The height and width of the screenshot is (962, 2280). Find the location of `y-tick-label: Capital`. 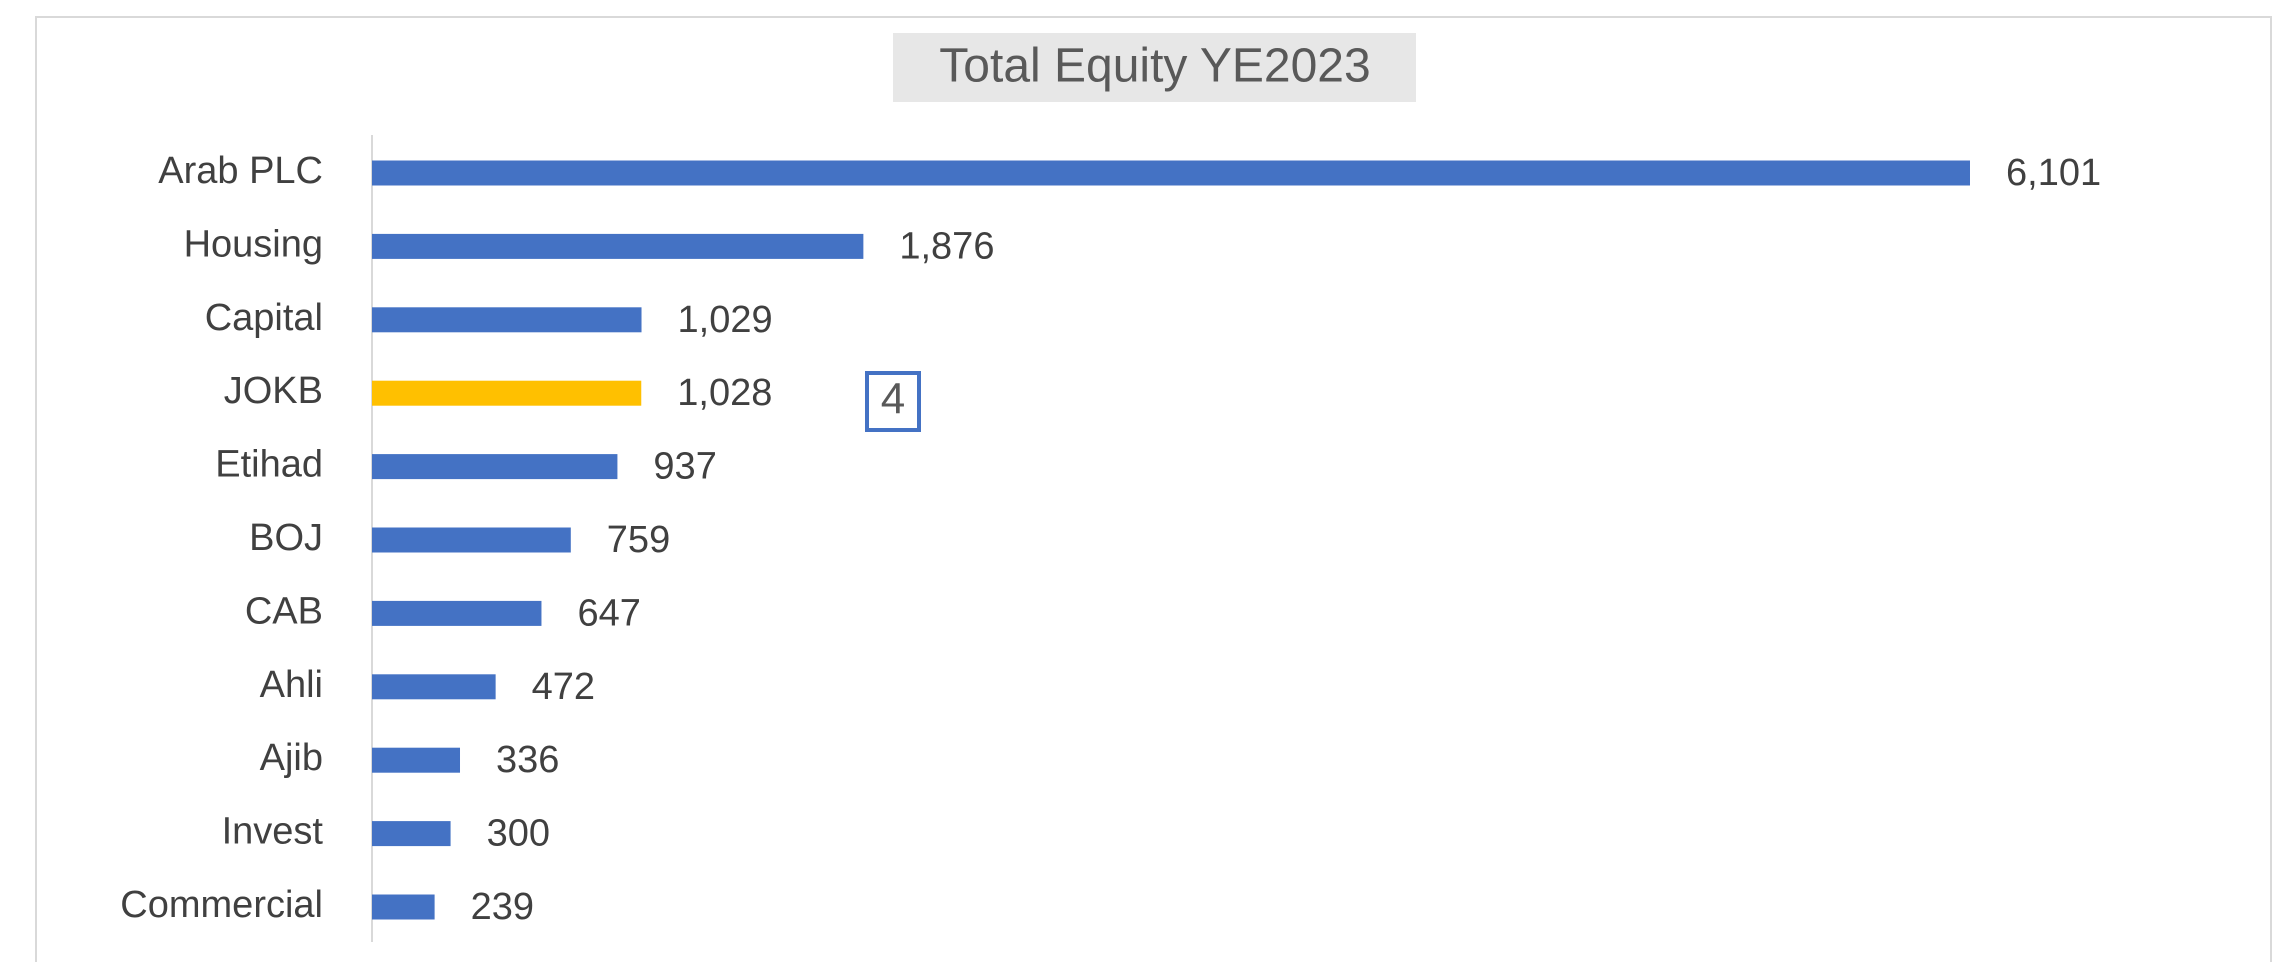

y-tick-label: Capital is located at coordinates (264, 318).